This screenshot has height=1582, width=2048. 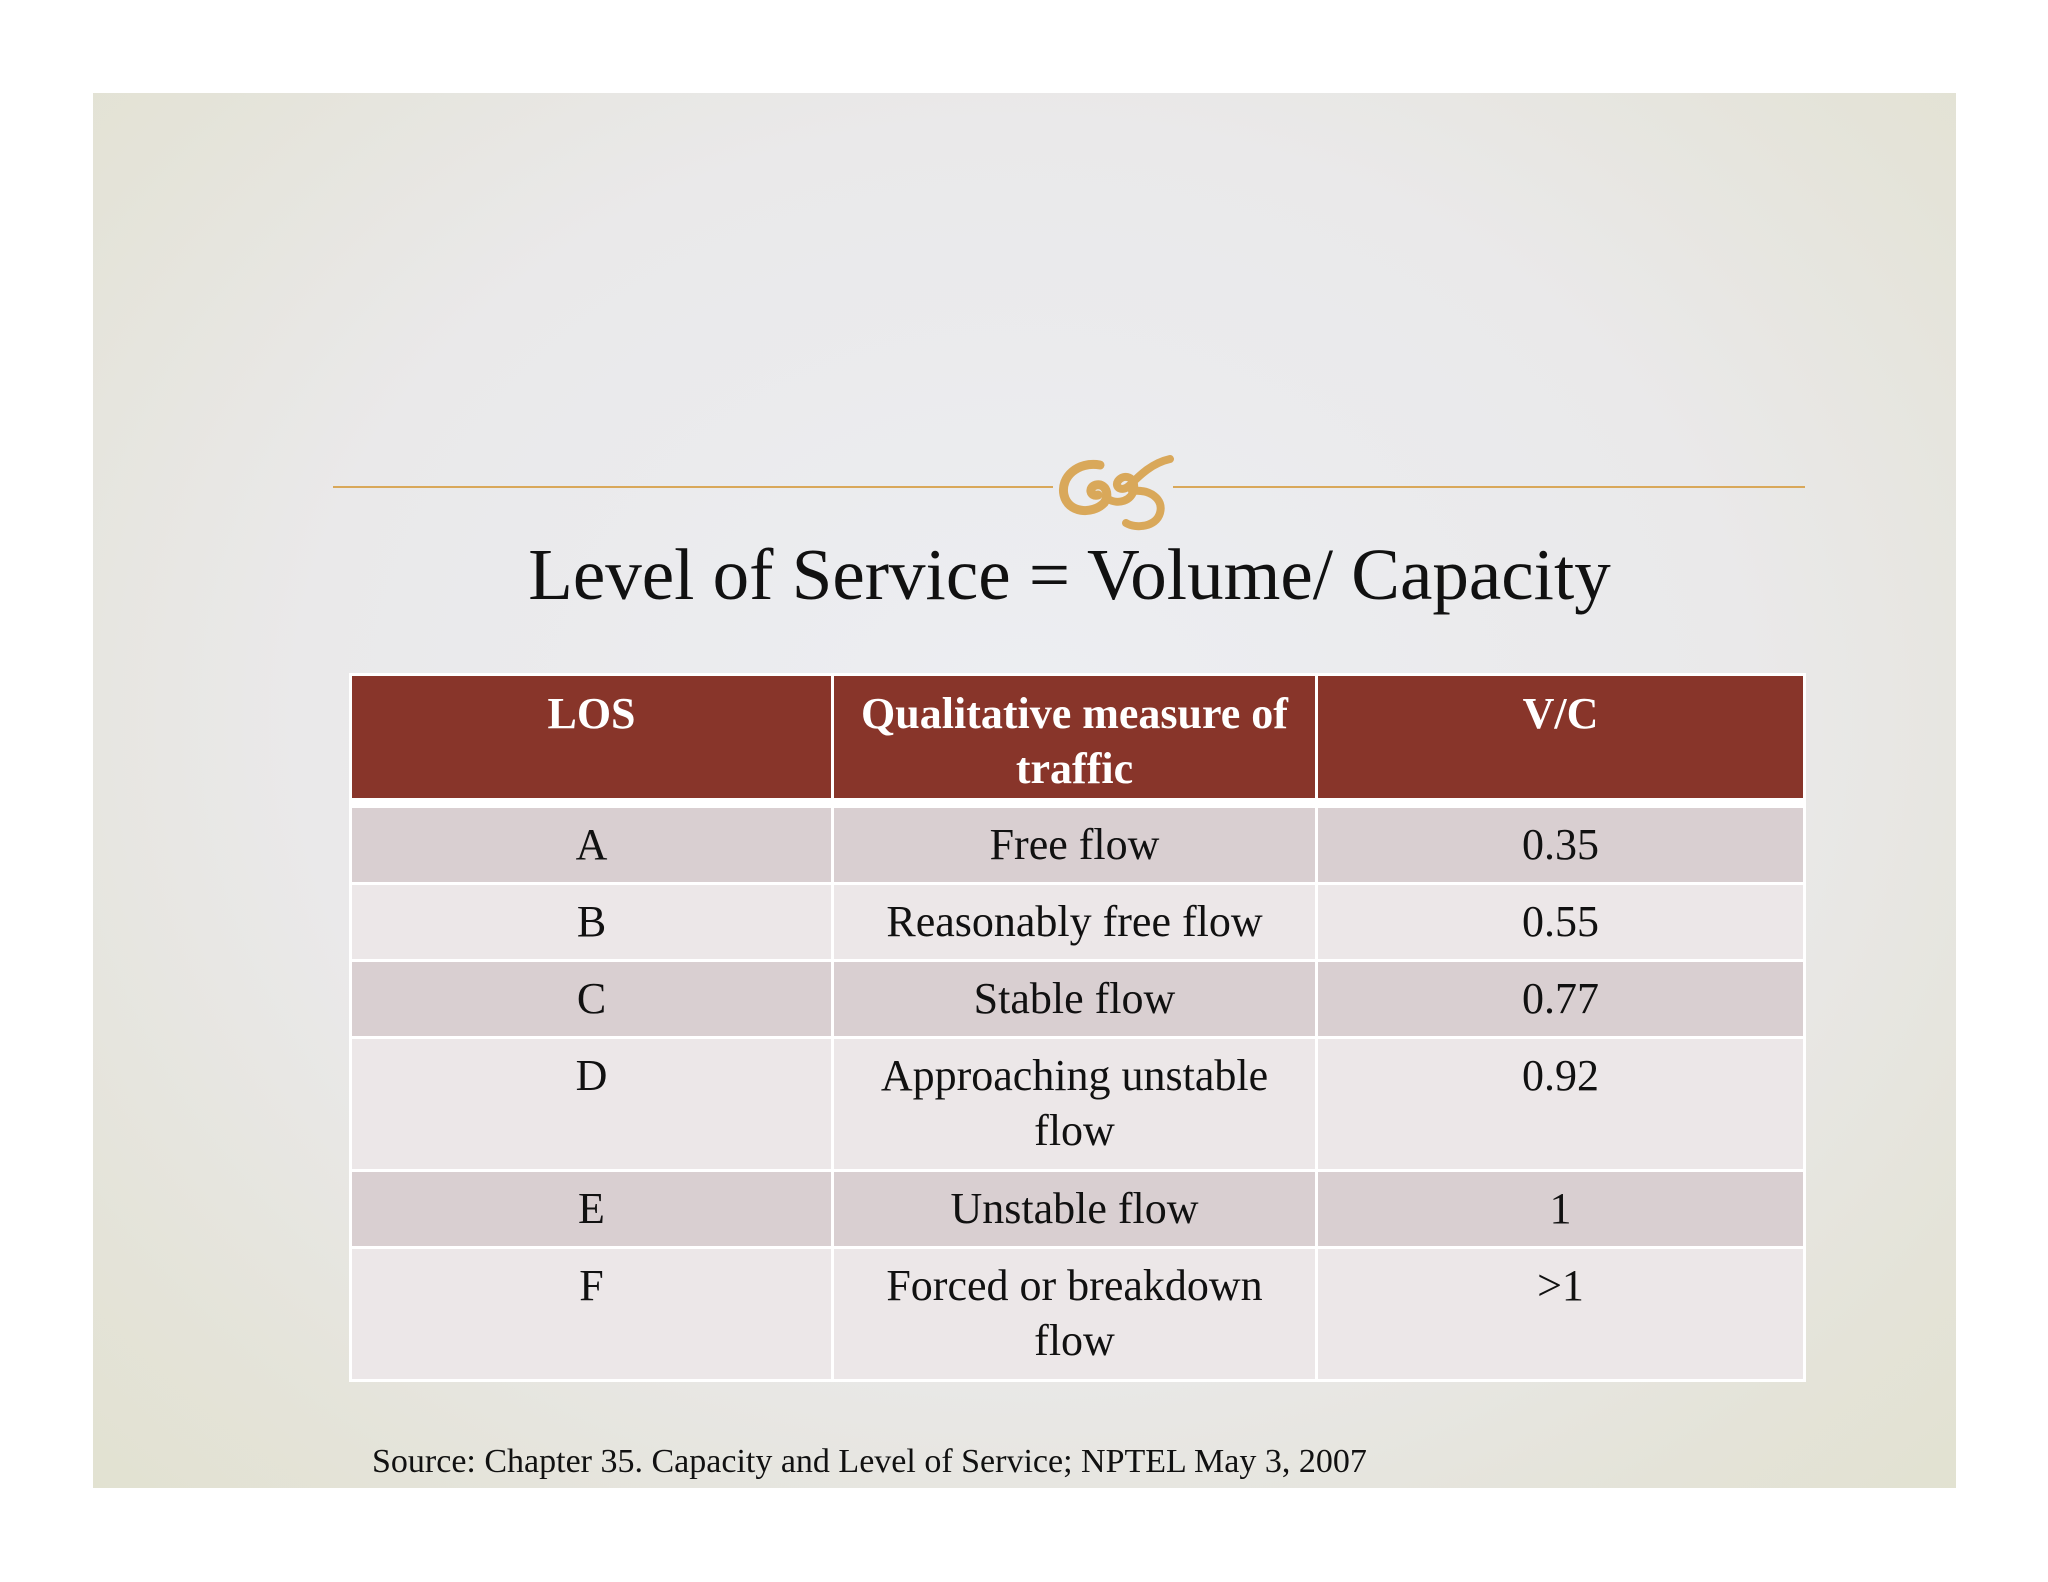 What do you see at coordinates (591, 1104) in the screenshot?
I see `cell-los: D` at bounding box center [591, 1104].